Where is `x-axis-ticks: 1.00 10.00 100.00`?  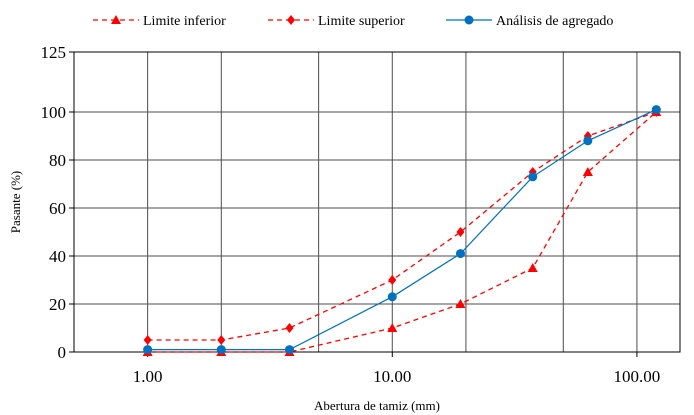
x-axis-ticks: 1.00 10.00 100.00 is located at coordinates (397, 369).